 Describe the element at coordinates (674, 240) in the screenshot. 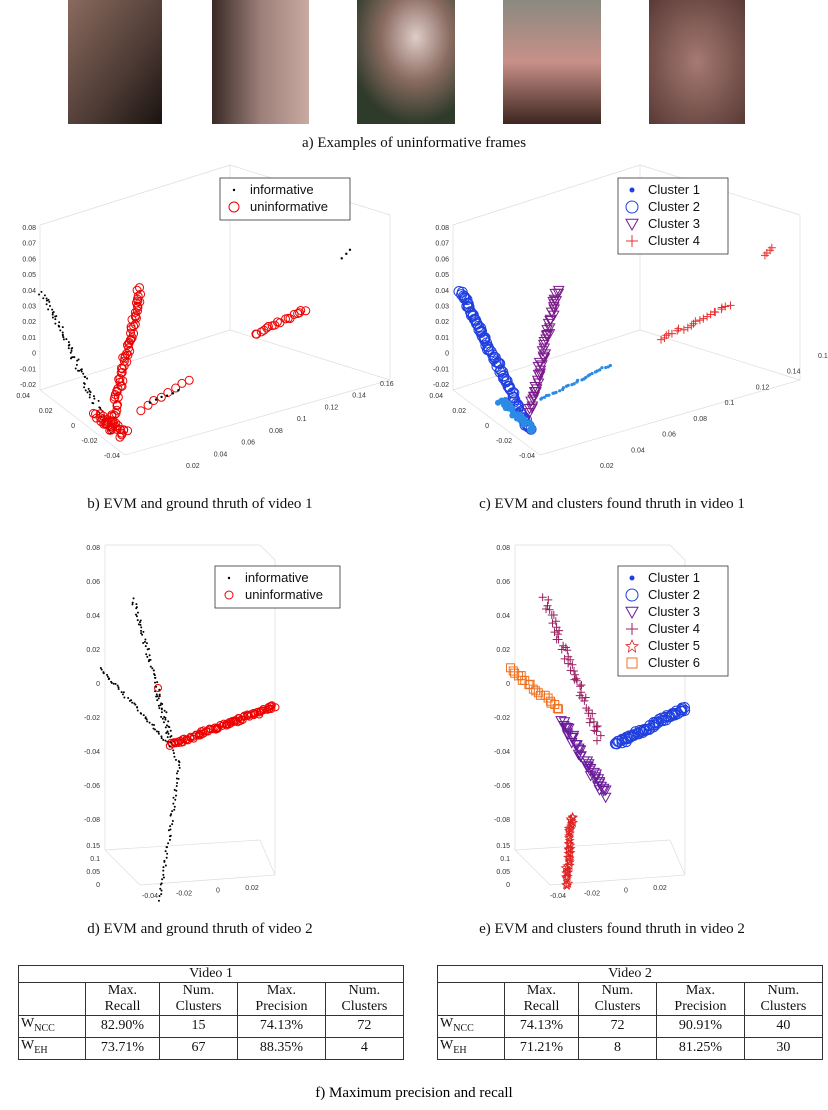

I see `legend-label: Cluster 4` at that location.